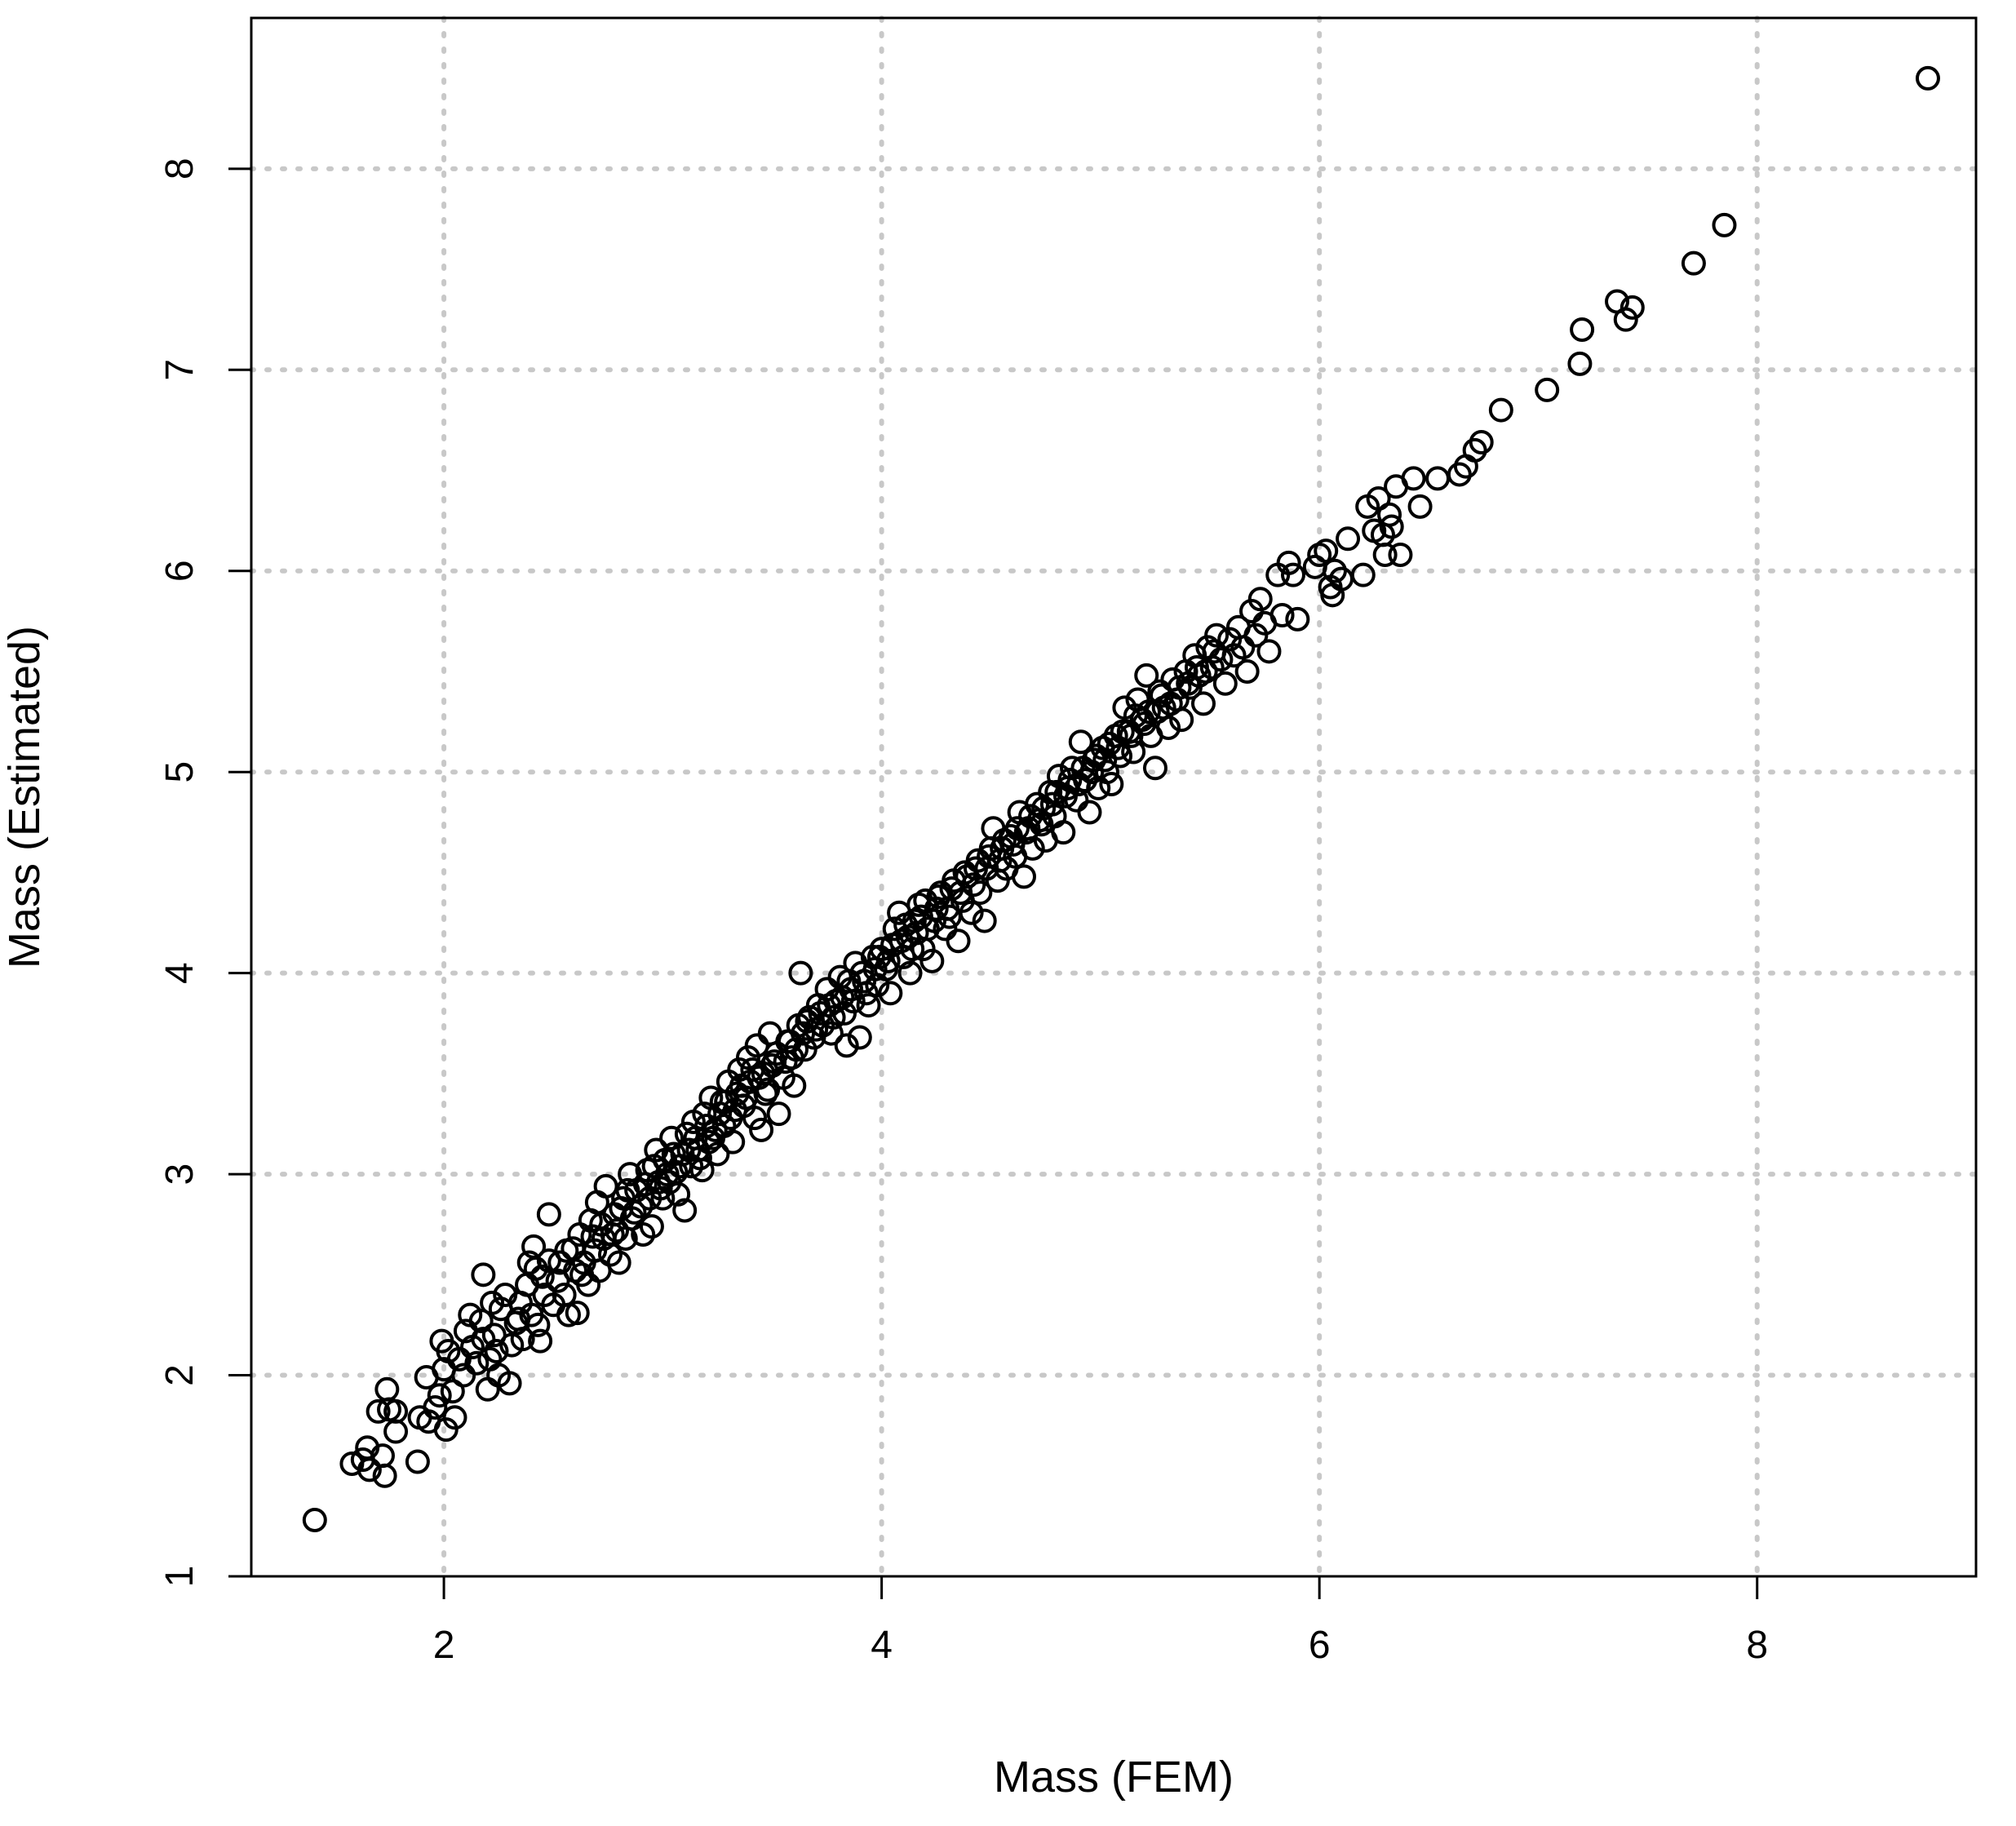  I want to click on x-tick-label: 8, so click(1757, 1646).